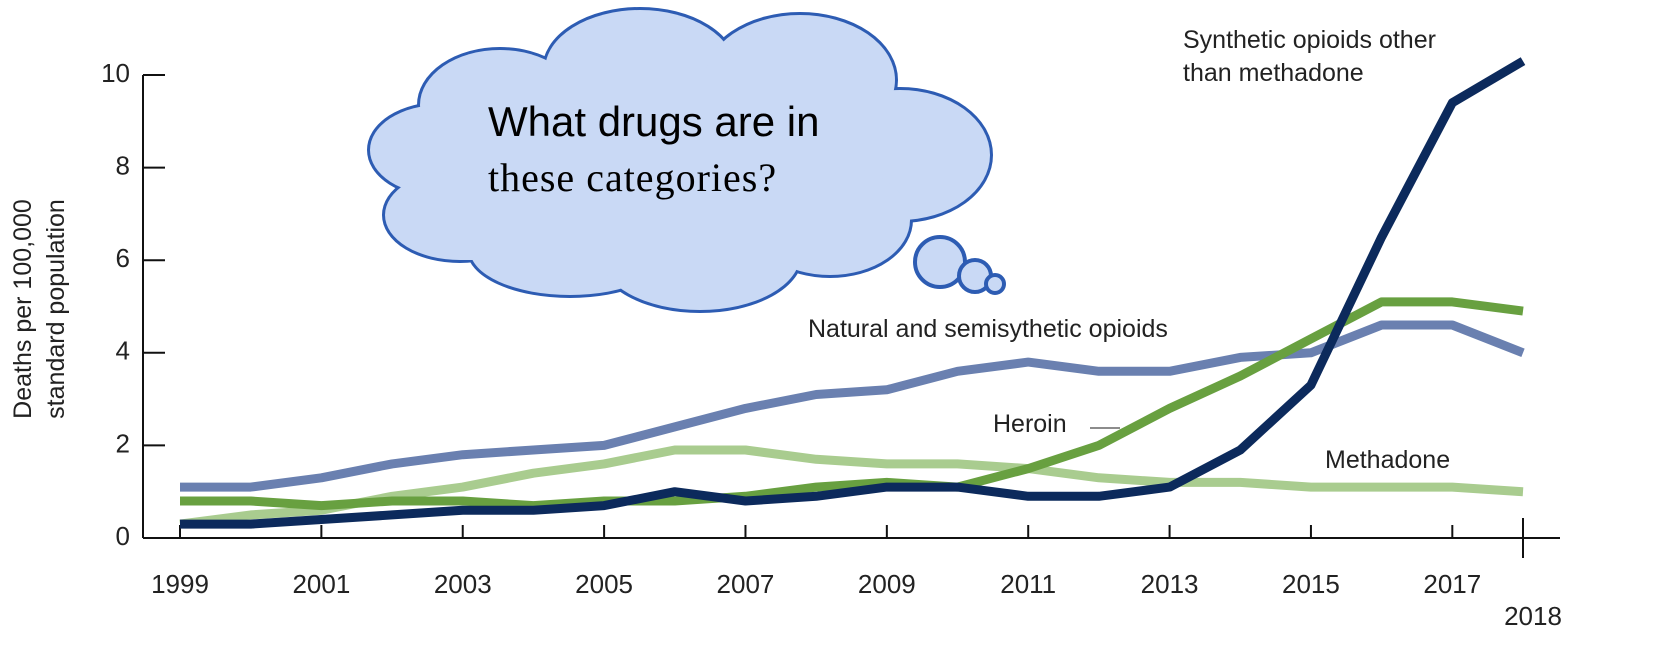  I want to click on y-tick-label: 6, so click(123, 258).